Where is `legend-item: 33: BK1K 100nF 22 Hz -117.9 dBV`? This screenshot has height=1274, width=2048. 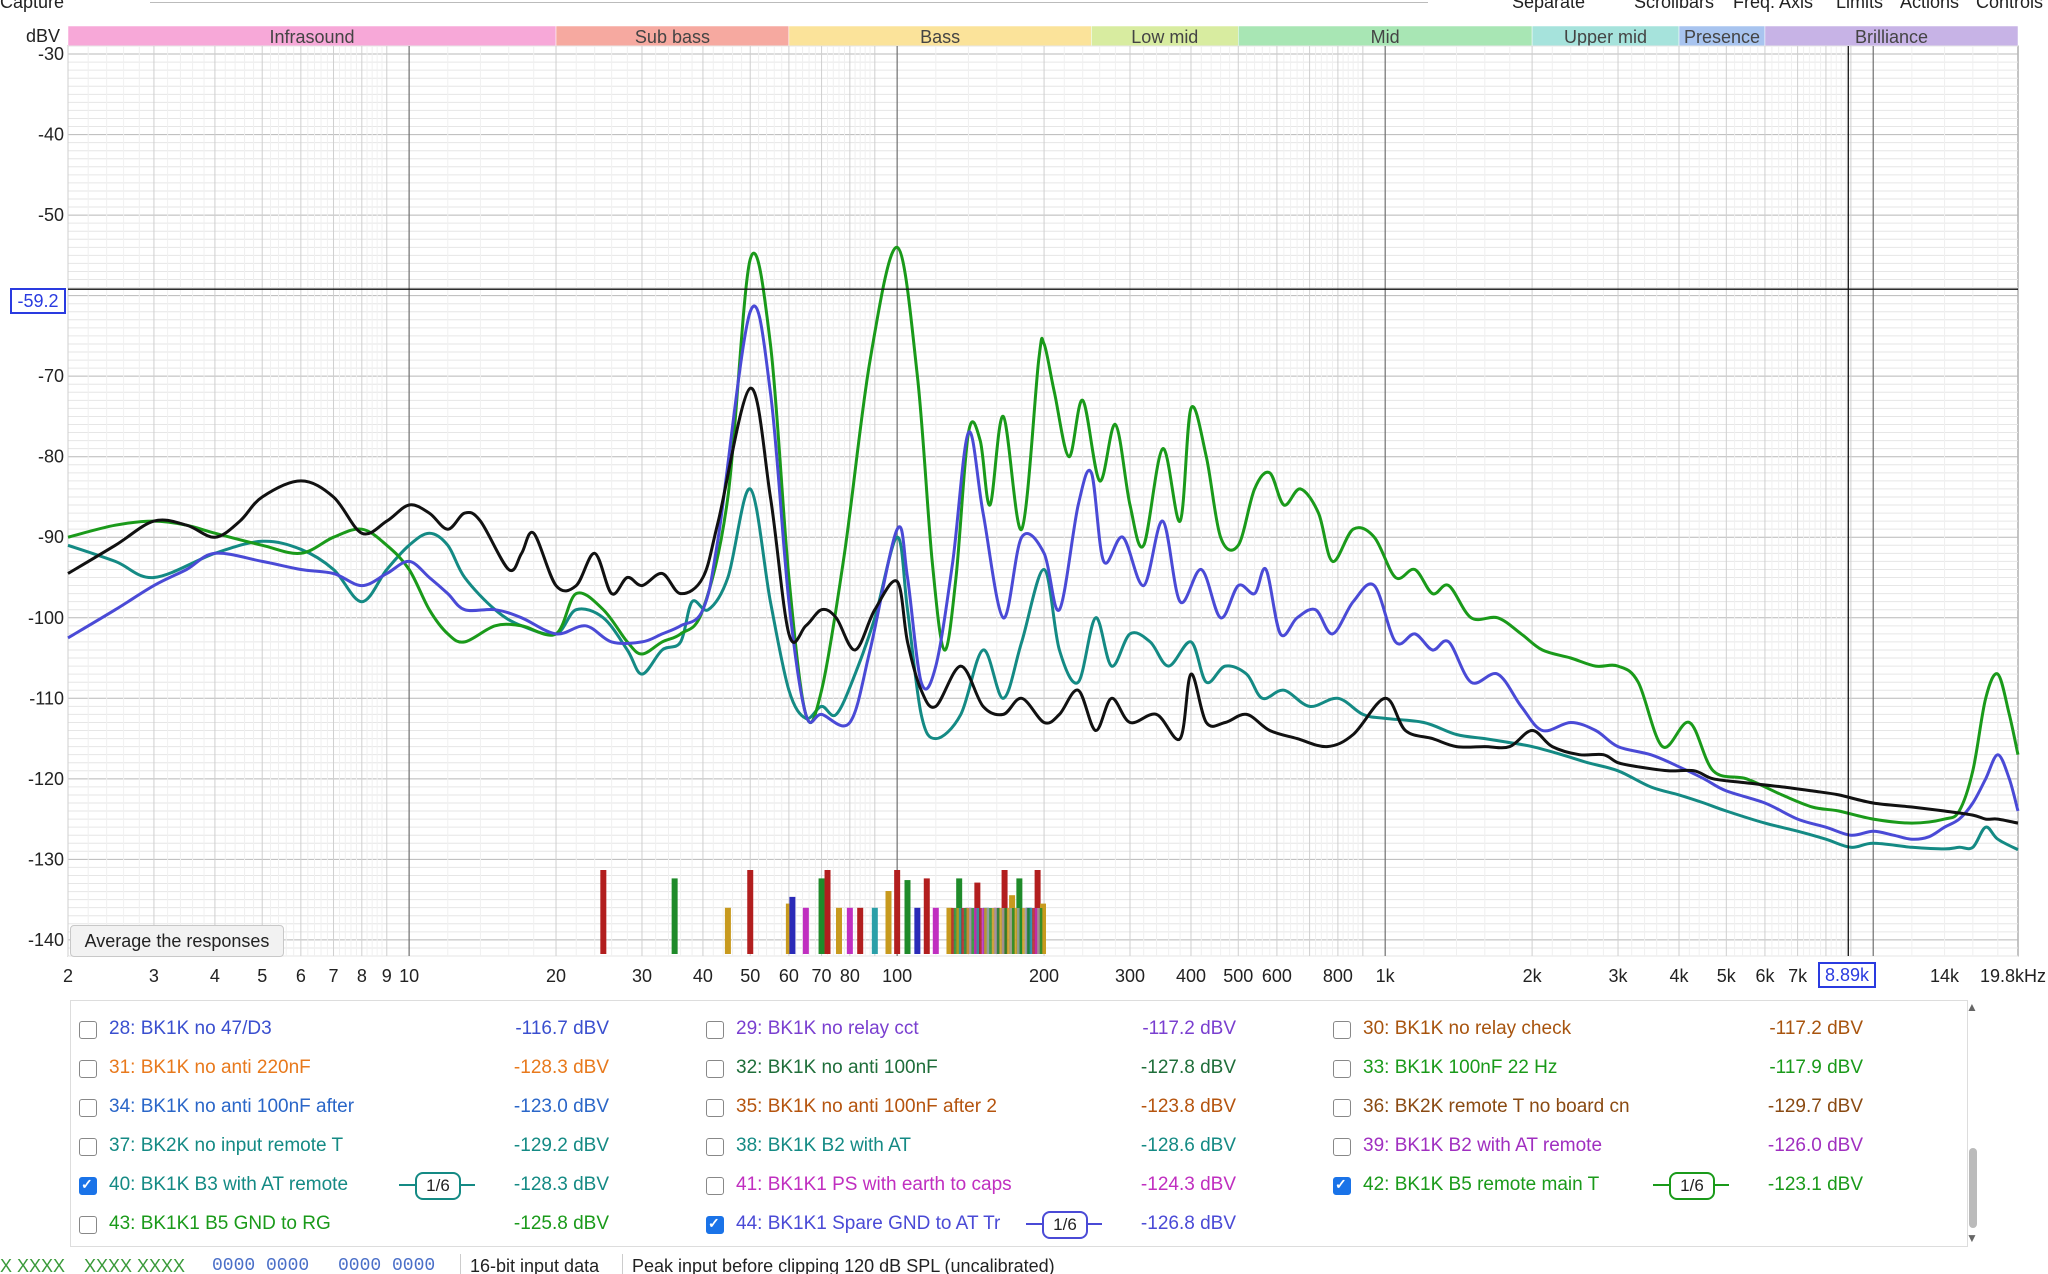 legend-item: 33: BK1K 100nF 22 Hz -117.9 dBV is located at coordinates (1633, 1069).